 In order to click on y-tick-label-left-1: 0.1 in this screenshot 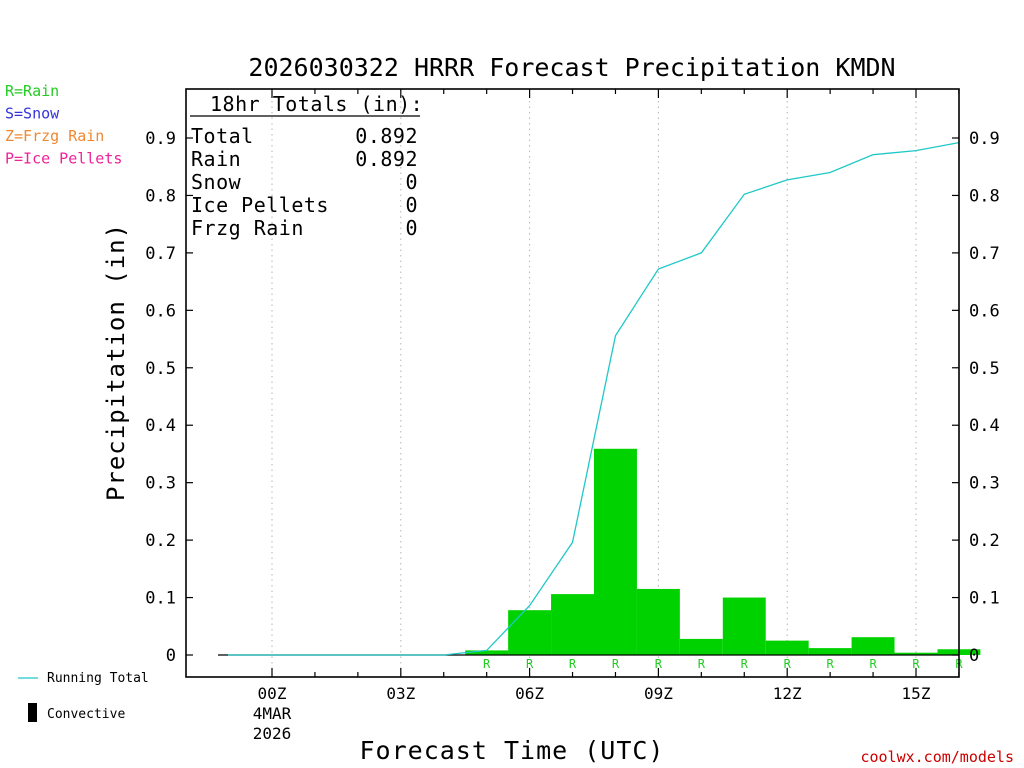, I will do `click(160, 599)`.